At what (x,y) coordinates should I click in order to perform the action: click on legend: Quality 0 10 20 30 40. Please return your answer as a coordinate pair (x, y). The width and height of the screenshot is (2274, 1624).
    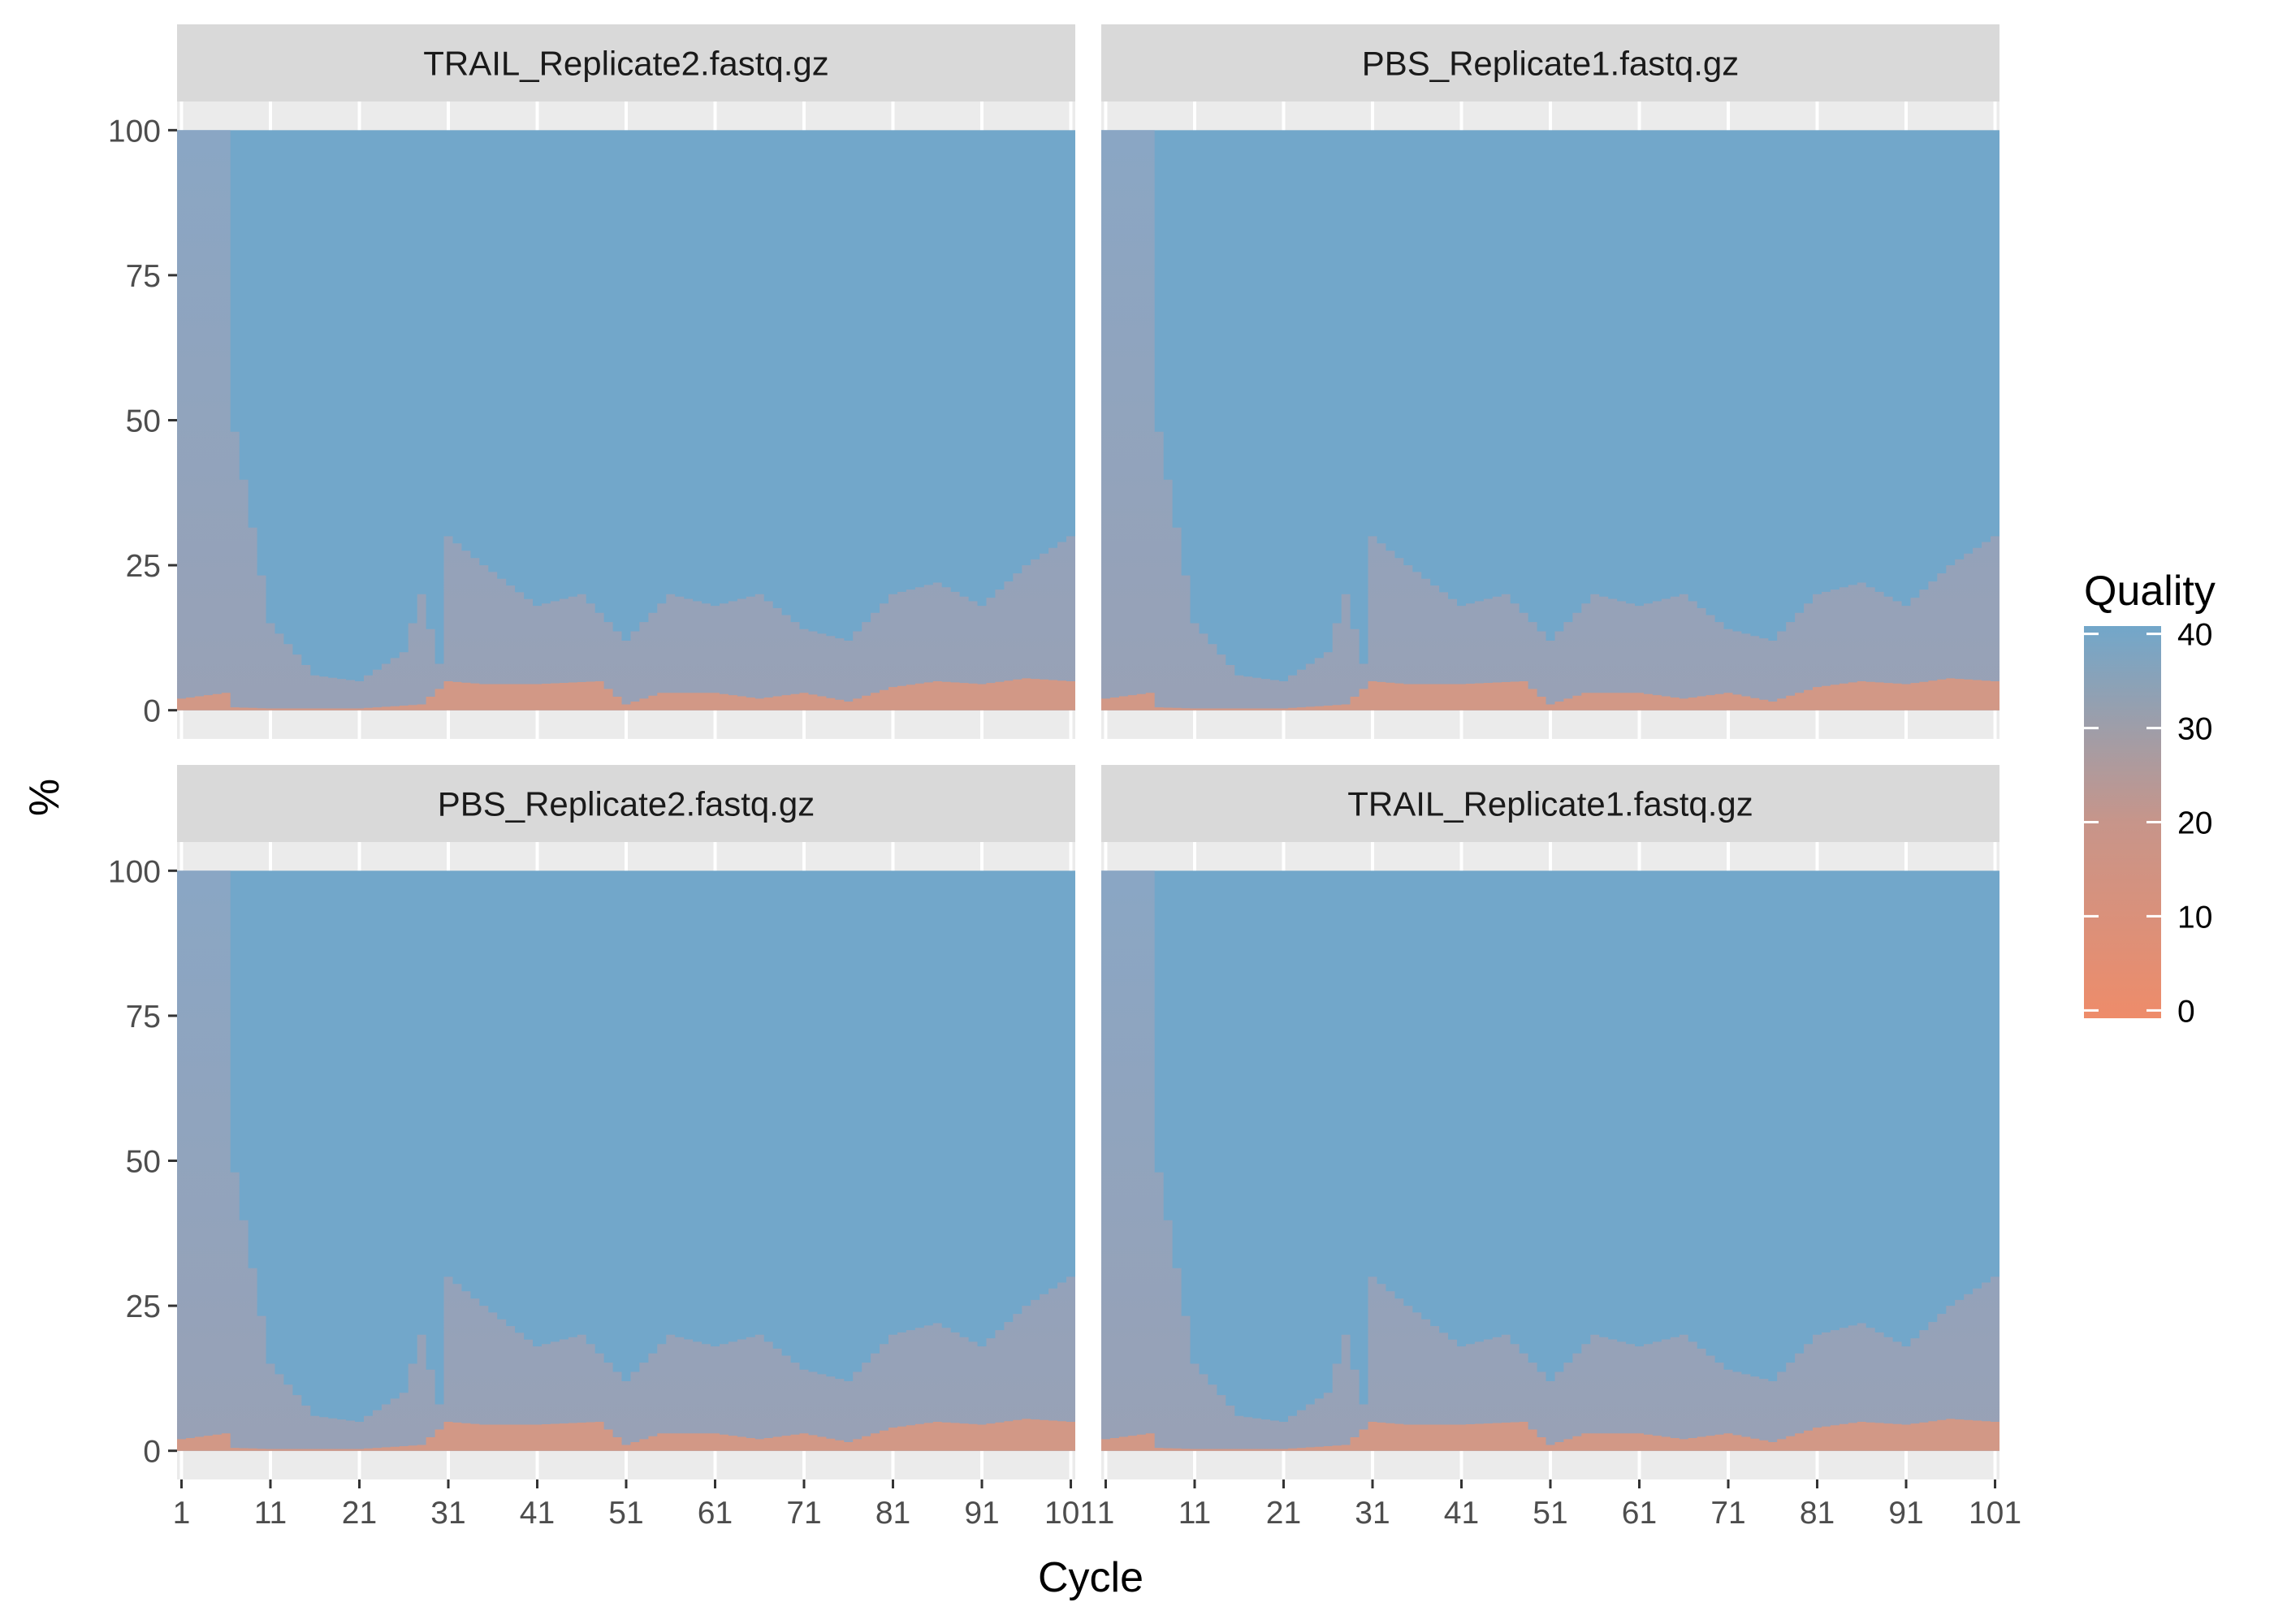
    Looking at the image, I should click on (2150, 799).